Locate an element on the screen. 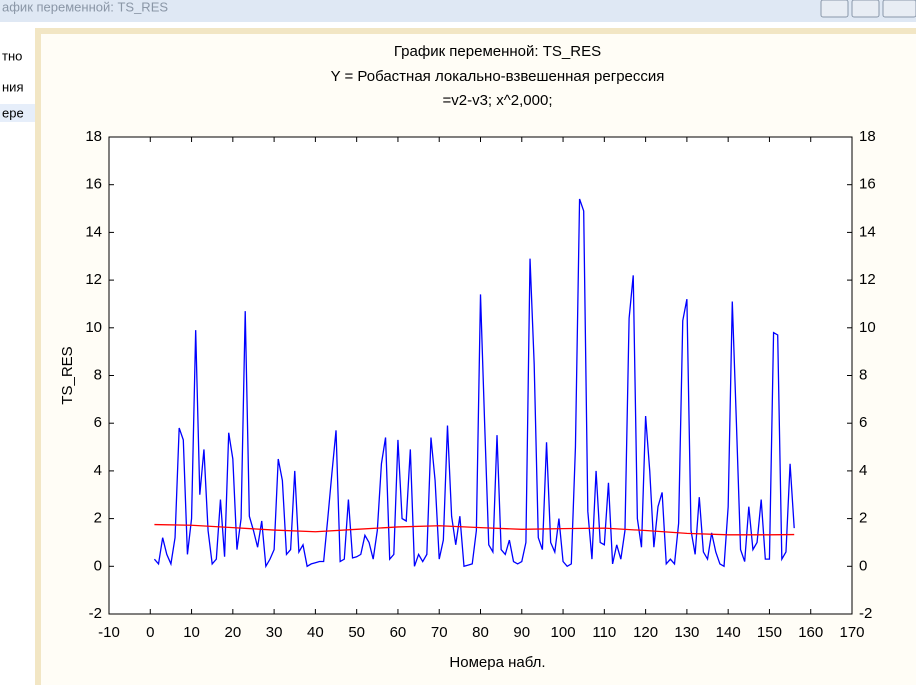  y-tick-label: 18 is located at coordinates (93, 136).